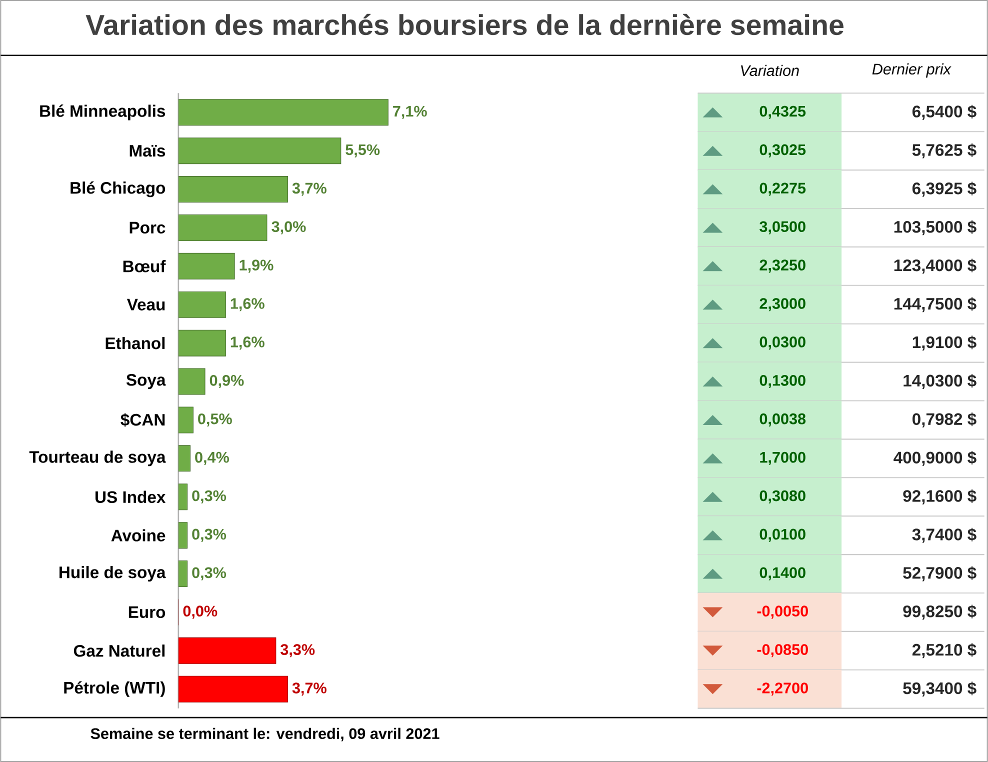 Image resolution: width=988 pixels, height=762 pixels. I want to click on data-label: 0,9%, so click(227, 381).